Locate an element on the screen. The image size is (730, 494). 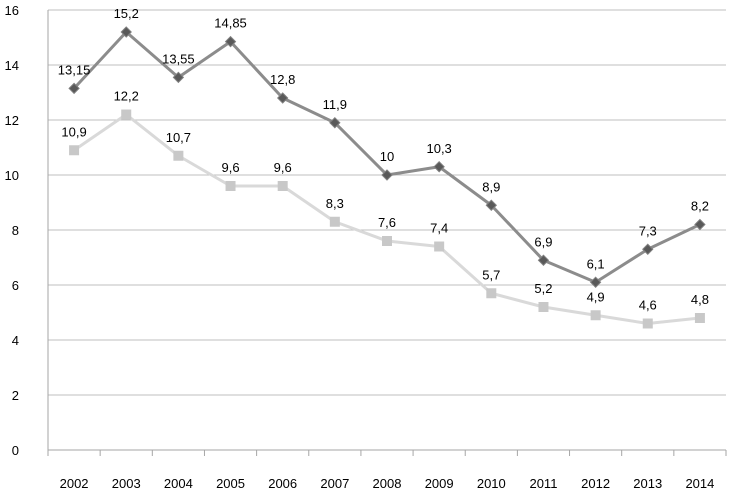
series-1-data-label: 6,1 is located at coordinates (596, 263).